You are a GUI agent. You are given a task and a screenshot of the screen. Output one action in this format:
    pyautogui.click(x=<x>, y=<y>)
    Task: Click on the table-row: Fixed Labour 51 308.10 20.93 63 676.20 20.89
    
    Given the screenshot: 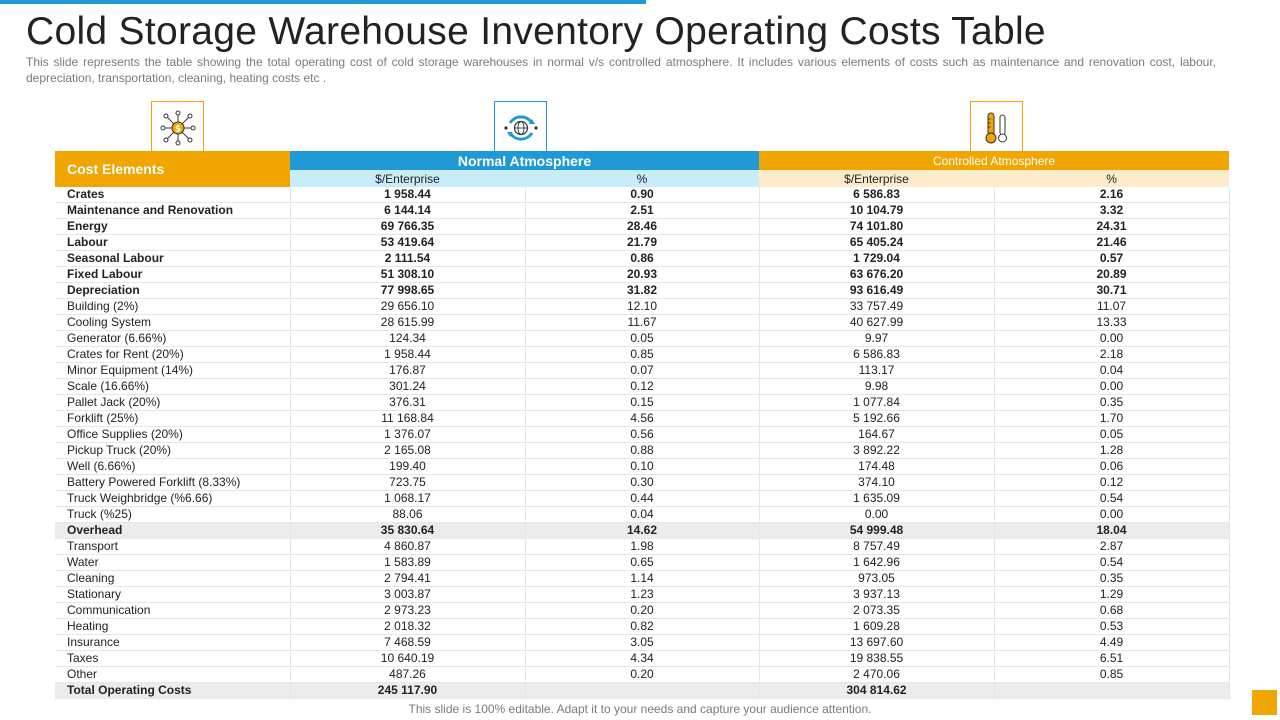 What is the action you would take?
    pyautogui.click(x=642, y=274)
    